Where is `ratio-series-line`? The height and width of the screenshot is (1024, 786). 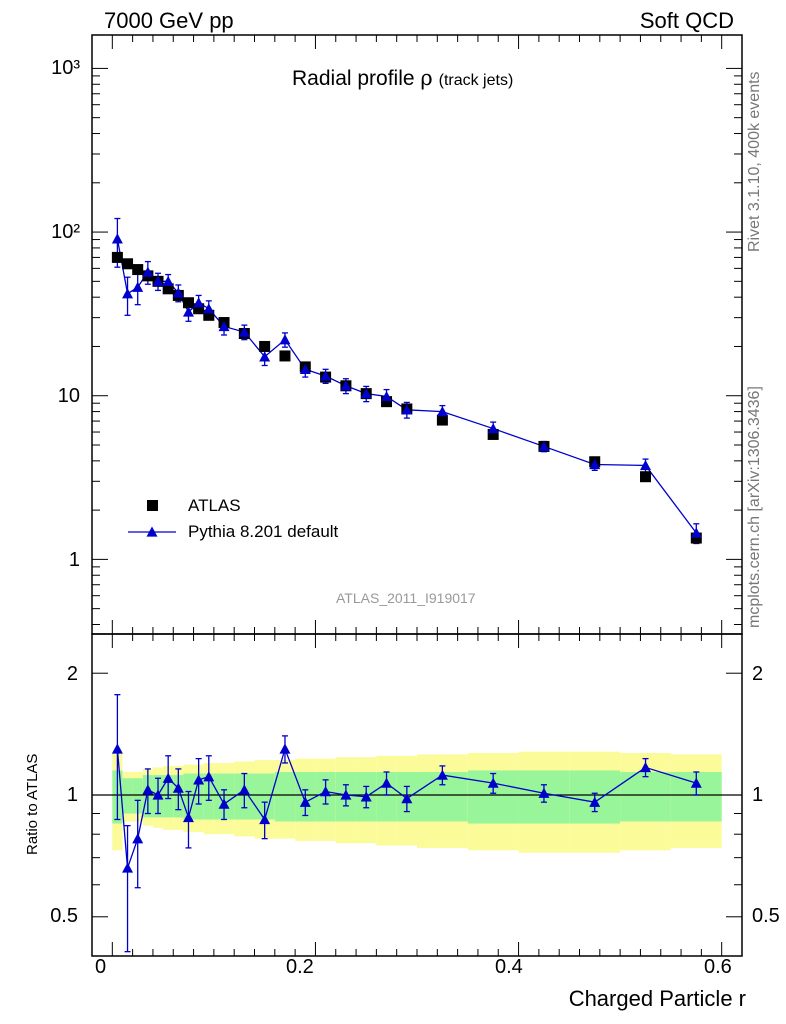
ratio-series-line is located at coordinates (406, 807).